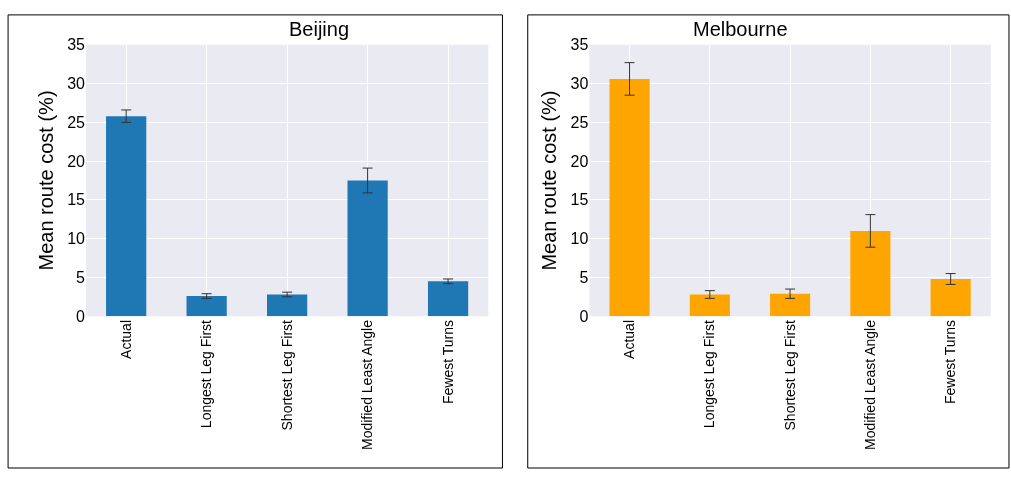  Describe the element at coordinates (740, 29) in the screenshot. I see `chart-title: Melbourne` at that location.